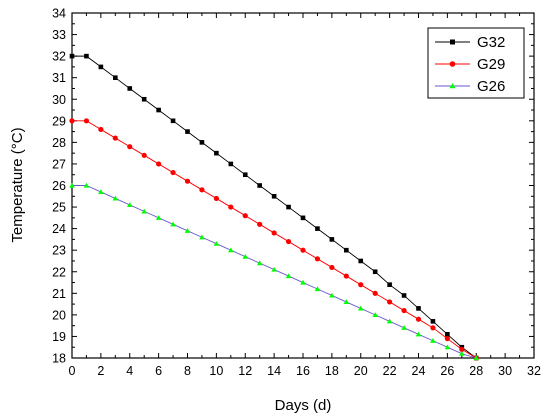  What do you see at coordinates (59, 337) in the screenshot?
I see `y-tick-label: 19` at bounding box center [59, 337].